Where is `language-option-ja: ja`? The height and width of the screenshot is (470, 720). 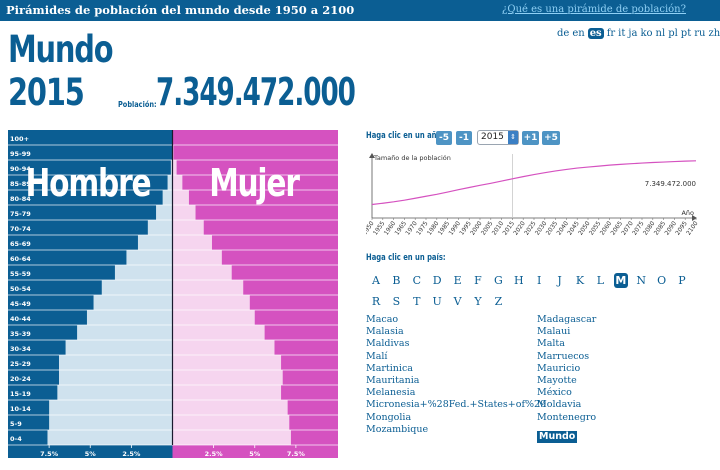
language-option-ja: ja is located at coordinates (633, 33).